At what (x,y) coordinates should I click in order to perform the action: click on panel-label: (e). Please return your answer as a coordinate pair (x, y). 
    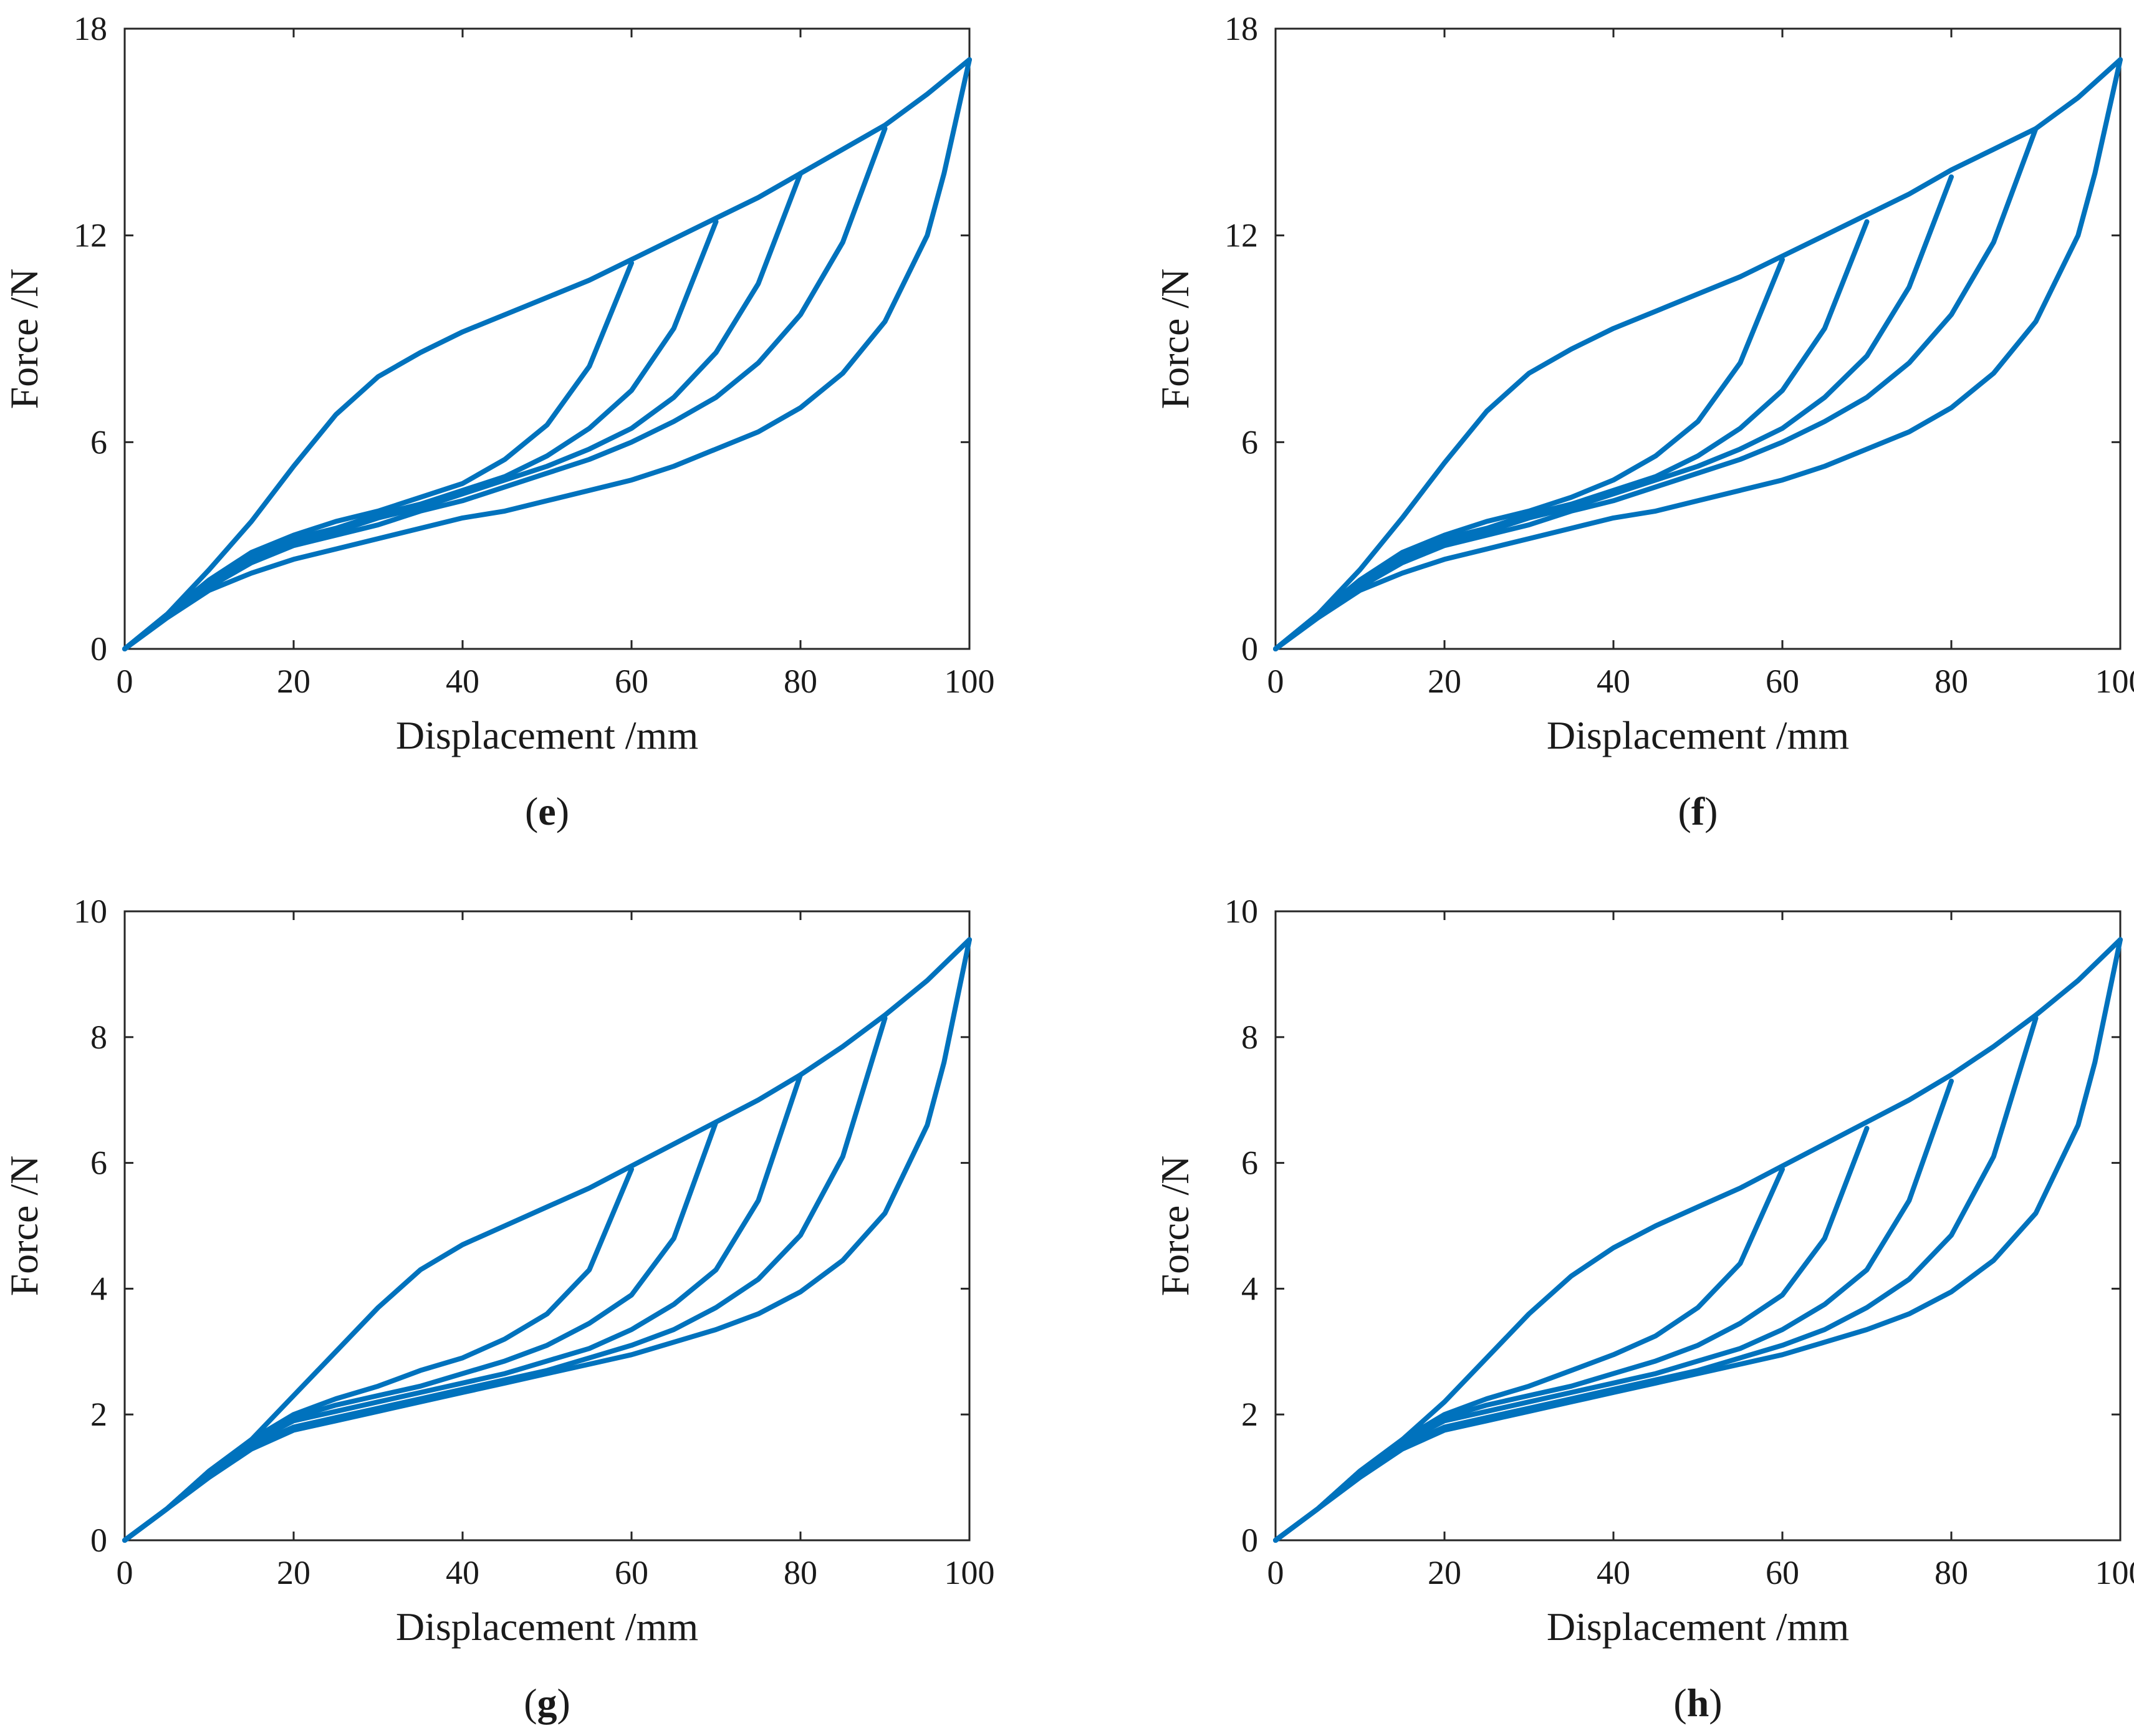
    Looking at the image, I should click on (547, 811).